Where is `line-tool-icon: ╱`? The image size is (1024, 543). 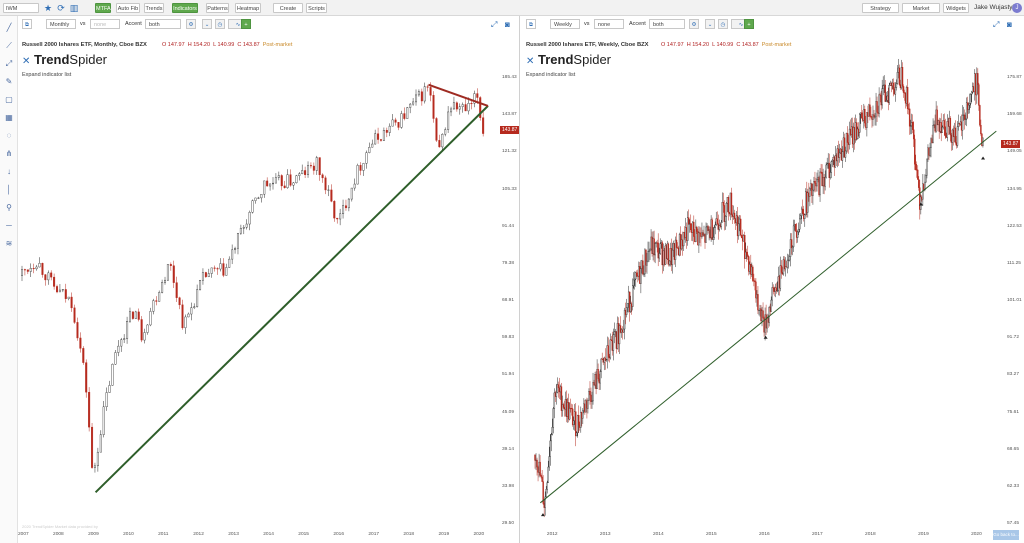 line-tool-icon: ╱ is located at coordinates (9, 27).